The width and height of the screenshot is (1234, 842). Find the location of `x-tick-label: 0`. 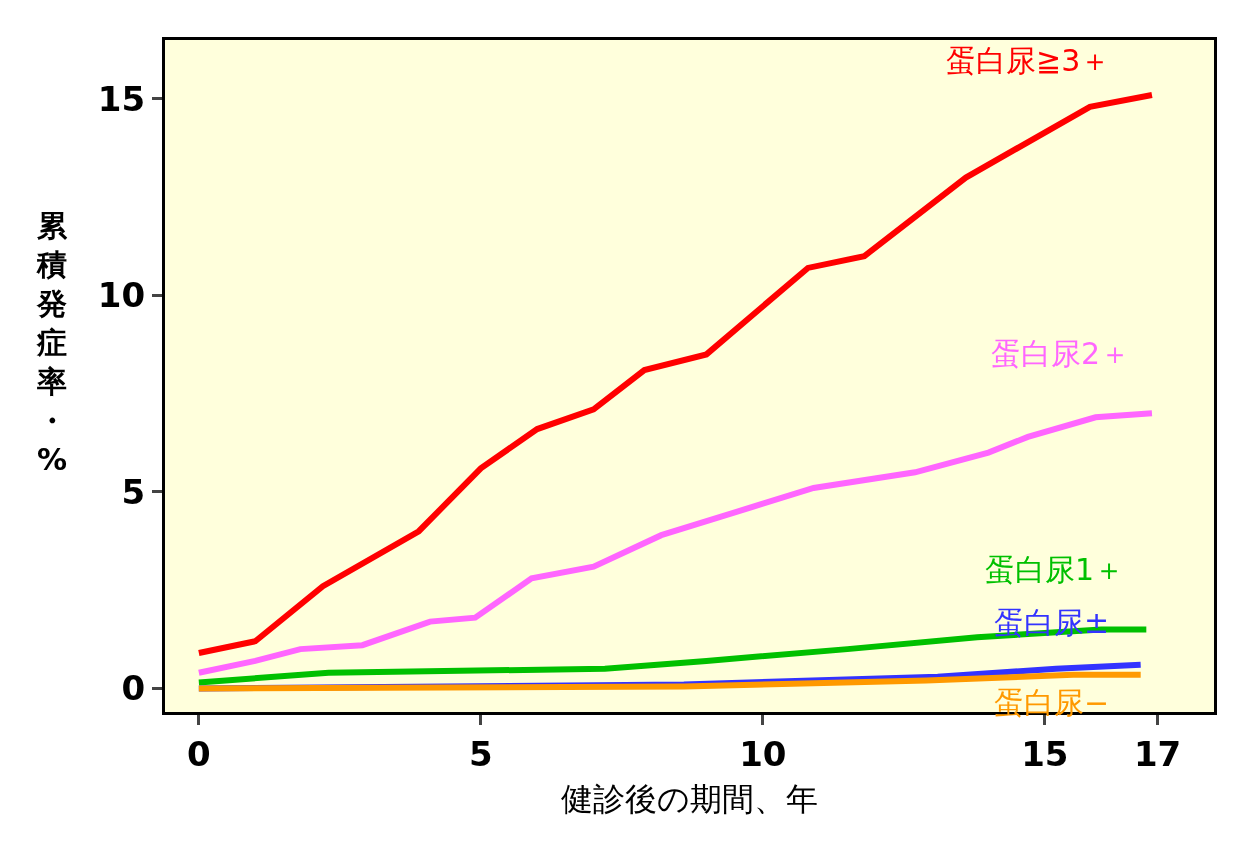

x-tick-label: 0 is located at coordinates (199, 753).